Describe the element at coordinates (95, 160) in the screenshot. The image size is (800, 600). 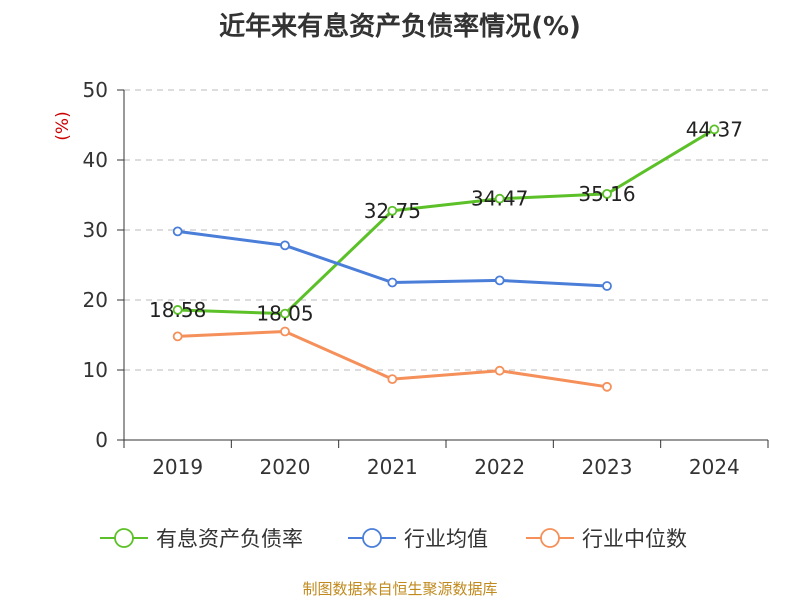
I see `y-tick-label: 40` at that location.